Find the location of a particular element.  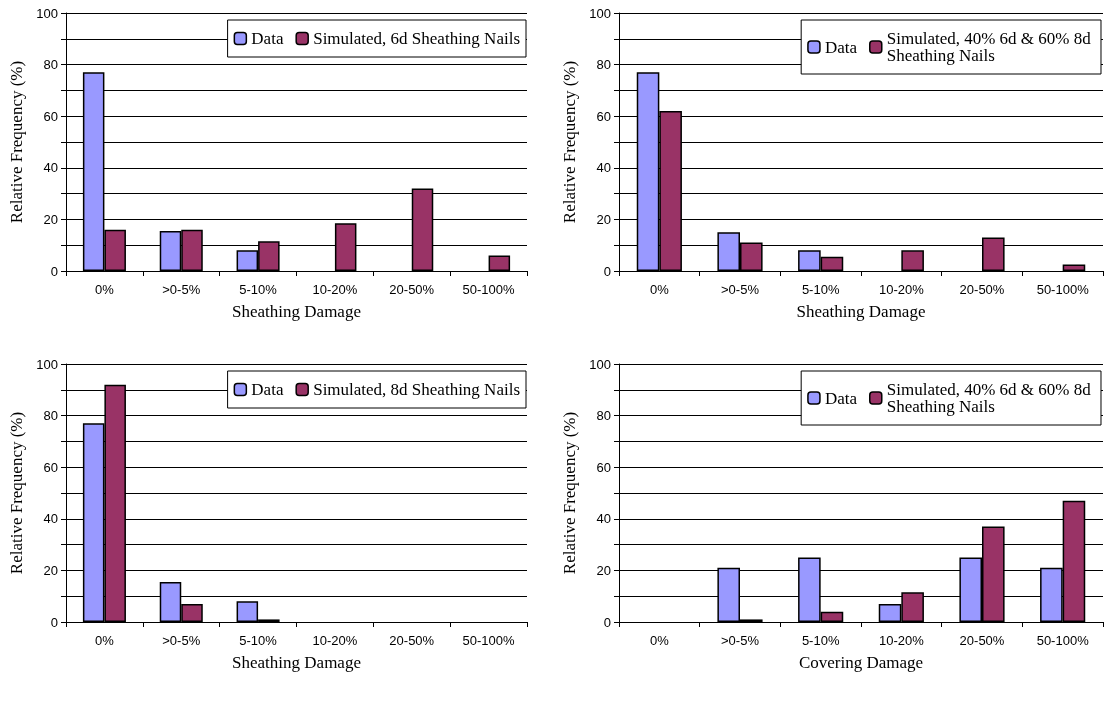

legend-label: Simulated, 6d Sheathing Nails is located at coordinates (417, 38).